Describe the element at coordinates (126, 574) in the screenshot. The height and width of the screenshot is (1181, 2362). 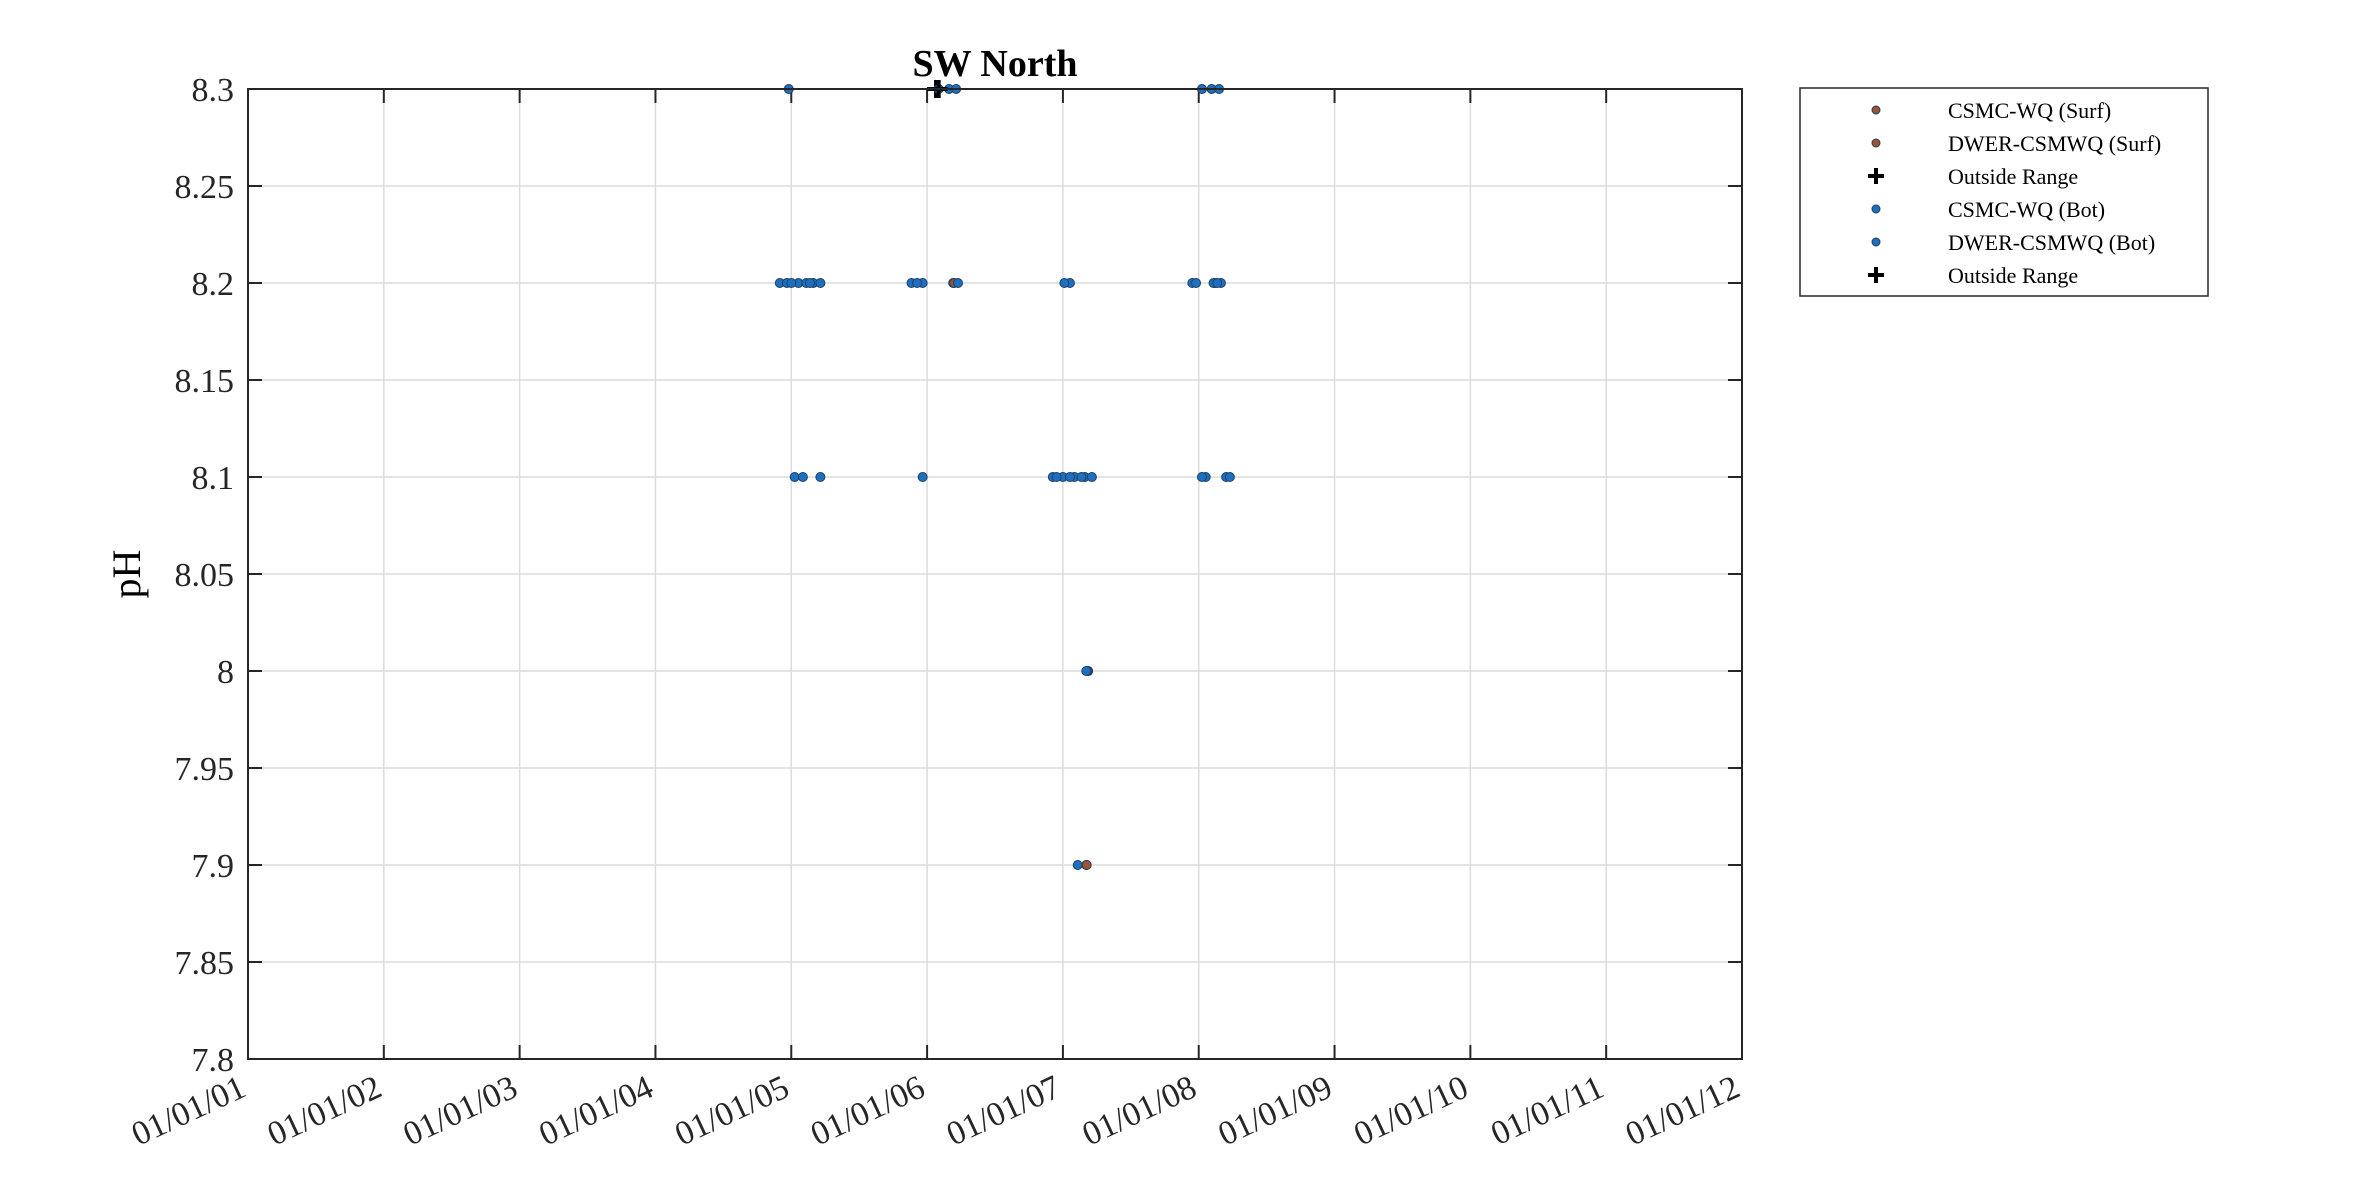
I see `y-axis-label: pH` at that location.